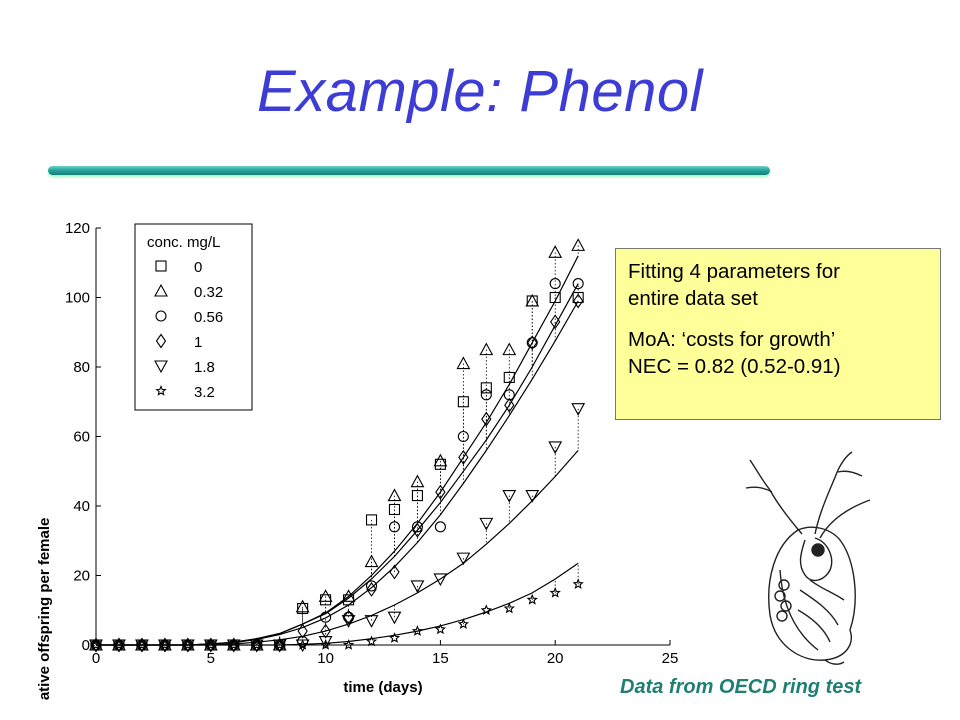 This screenshot has height=720, width=960. What do you see at coordinates (161, 341) in the screenshot?
I see `legend-marker-diamond` at bounding box center [161, 341].